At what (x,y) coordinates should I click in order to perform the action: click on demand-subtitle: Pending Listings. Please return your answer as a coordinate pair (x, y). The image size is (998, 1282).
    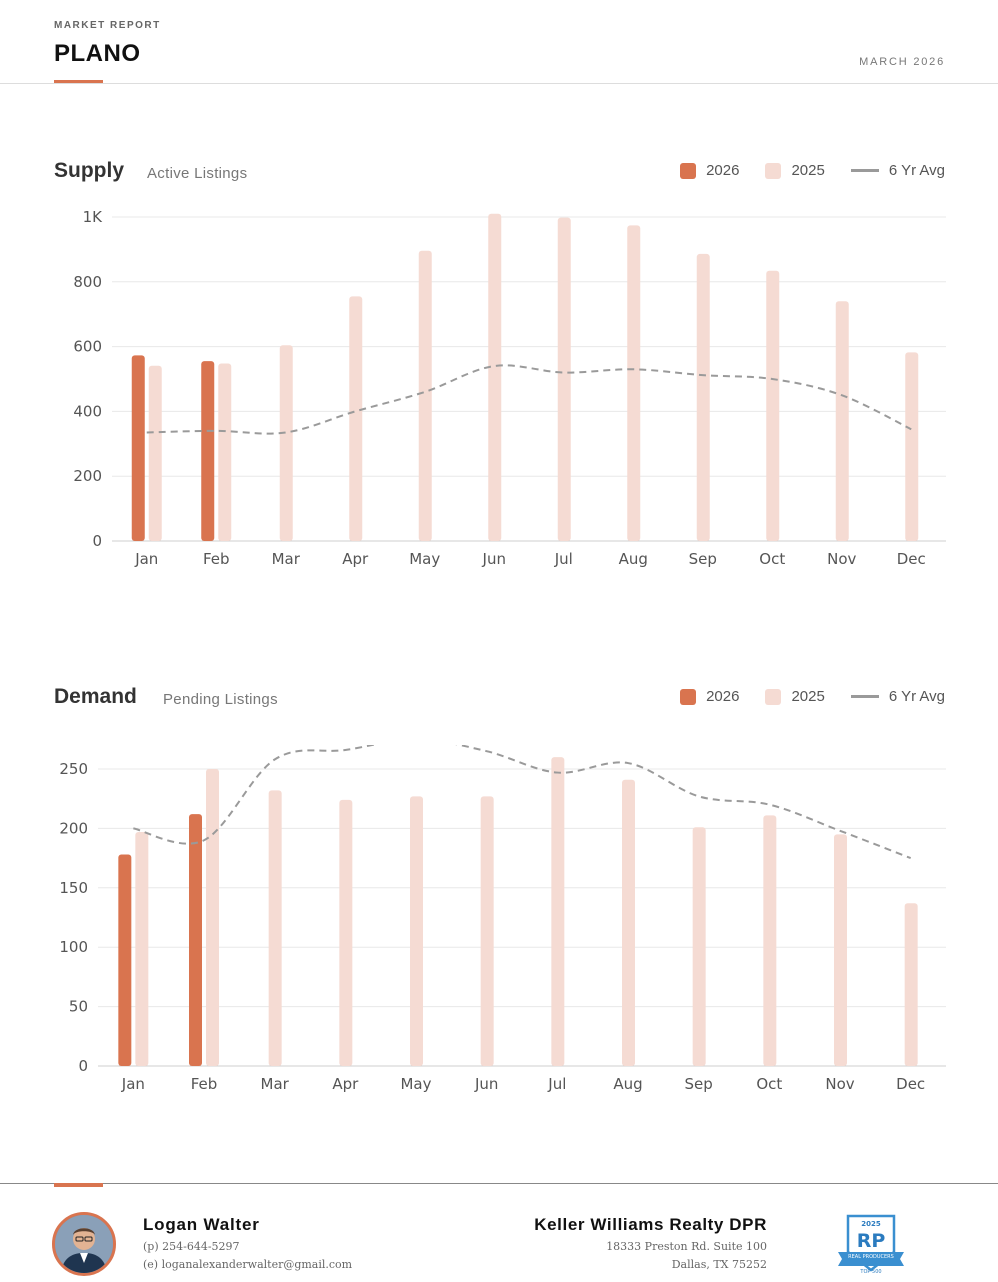
    Looking at the image, I should click on (220, 699).